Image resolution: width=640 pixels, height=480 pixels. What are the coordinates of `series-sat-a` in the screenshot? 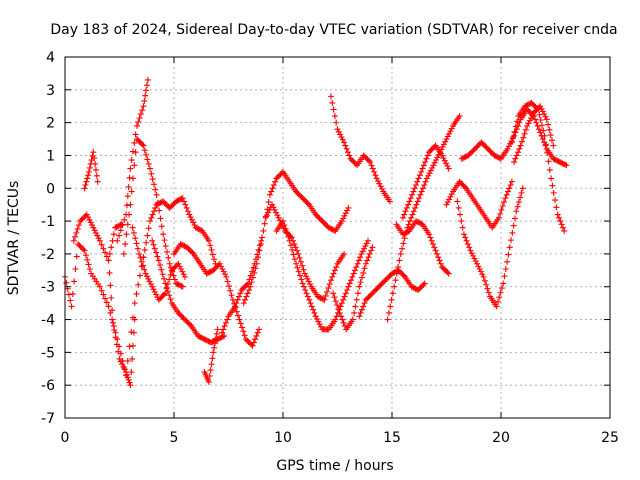 It's located at (104, 310).